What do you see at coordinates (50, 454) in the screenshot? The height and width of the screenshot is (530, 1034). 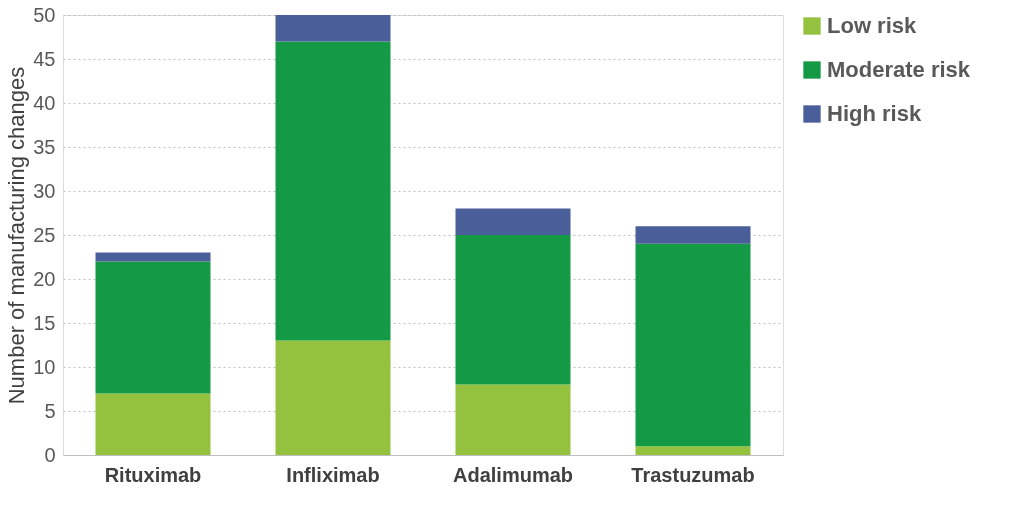 I see `y-tick-label: 0` at bounding box center [50, 454].